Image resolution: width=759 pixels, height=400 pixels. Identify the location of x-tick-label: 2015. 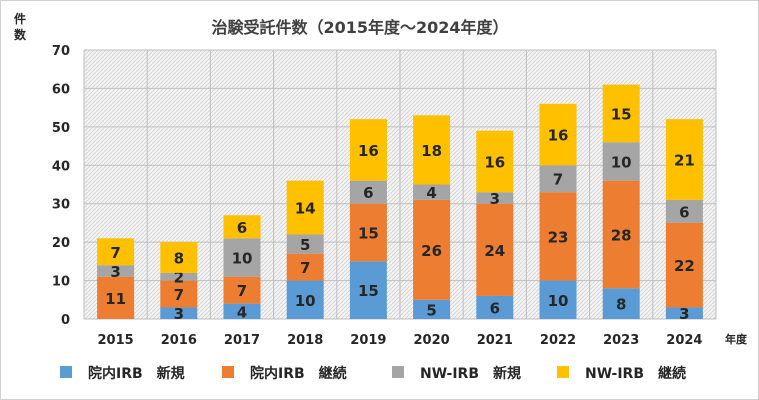
(116, 340).